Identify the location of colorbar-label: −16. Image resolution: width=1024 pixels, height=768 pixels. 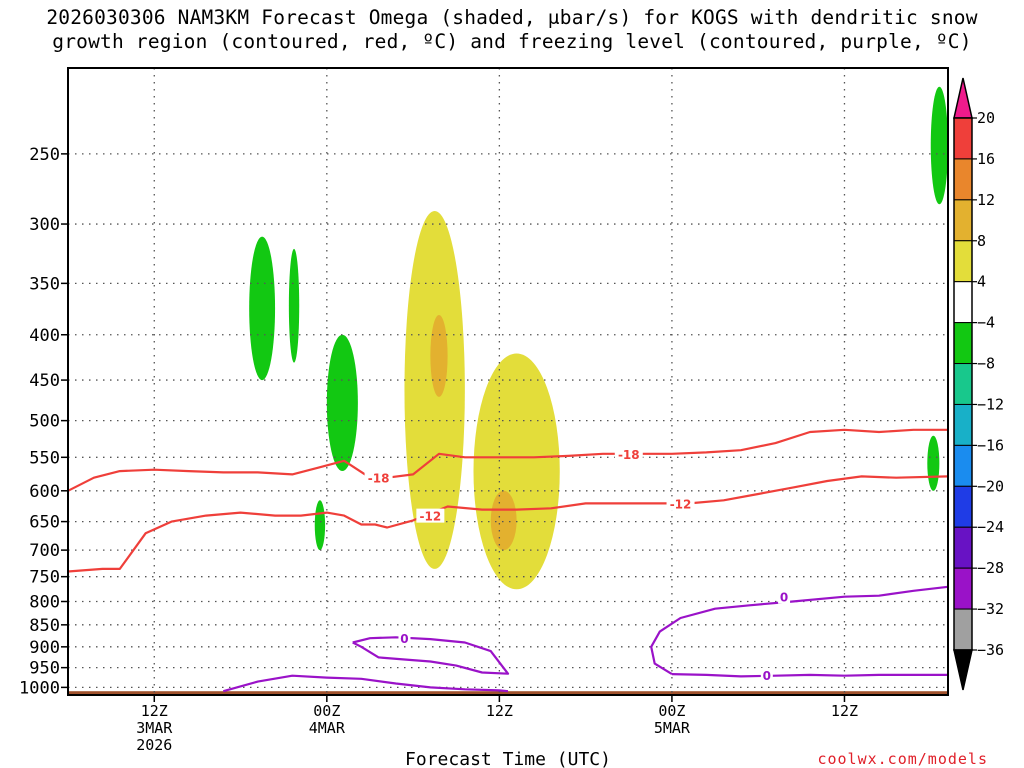
(990, 445).